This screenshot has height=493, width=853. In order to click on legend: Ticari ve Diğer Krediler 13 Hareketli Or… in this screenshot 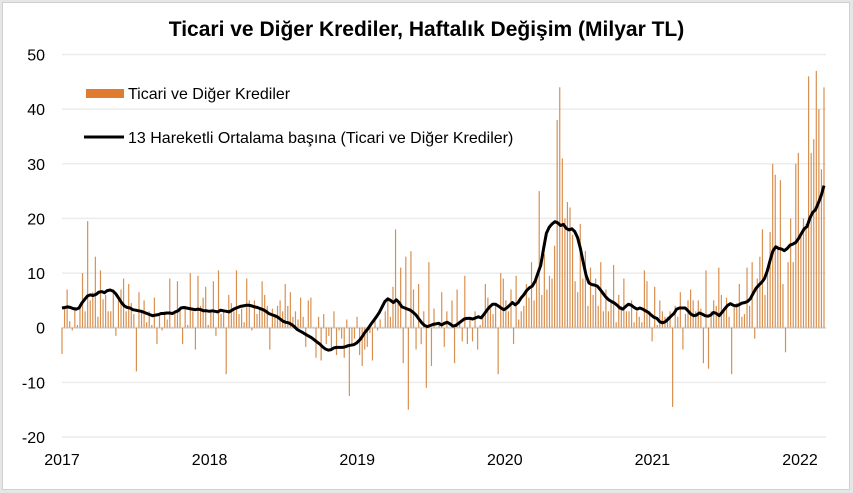, I will do `click(298, 116)`.